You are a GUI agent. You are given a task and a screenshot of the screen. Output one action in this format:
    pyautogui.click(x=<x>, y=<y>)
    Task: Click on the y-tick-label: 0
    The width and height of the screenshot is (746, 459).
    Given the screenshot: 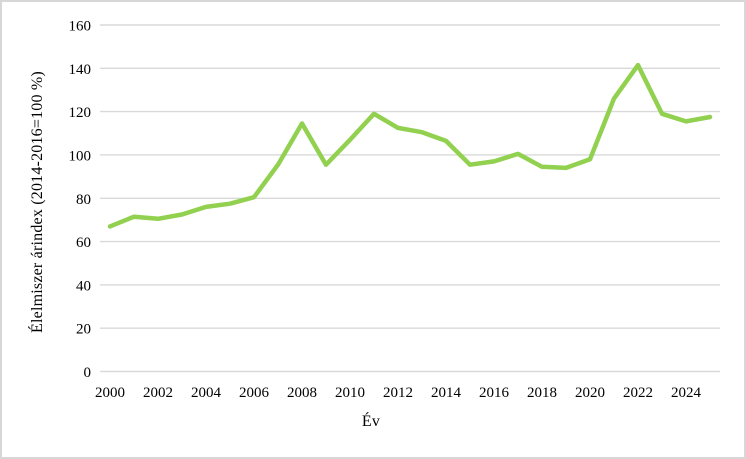 What is the action you would take?
    pyautogui.click(x=88, y=373)
    